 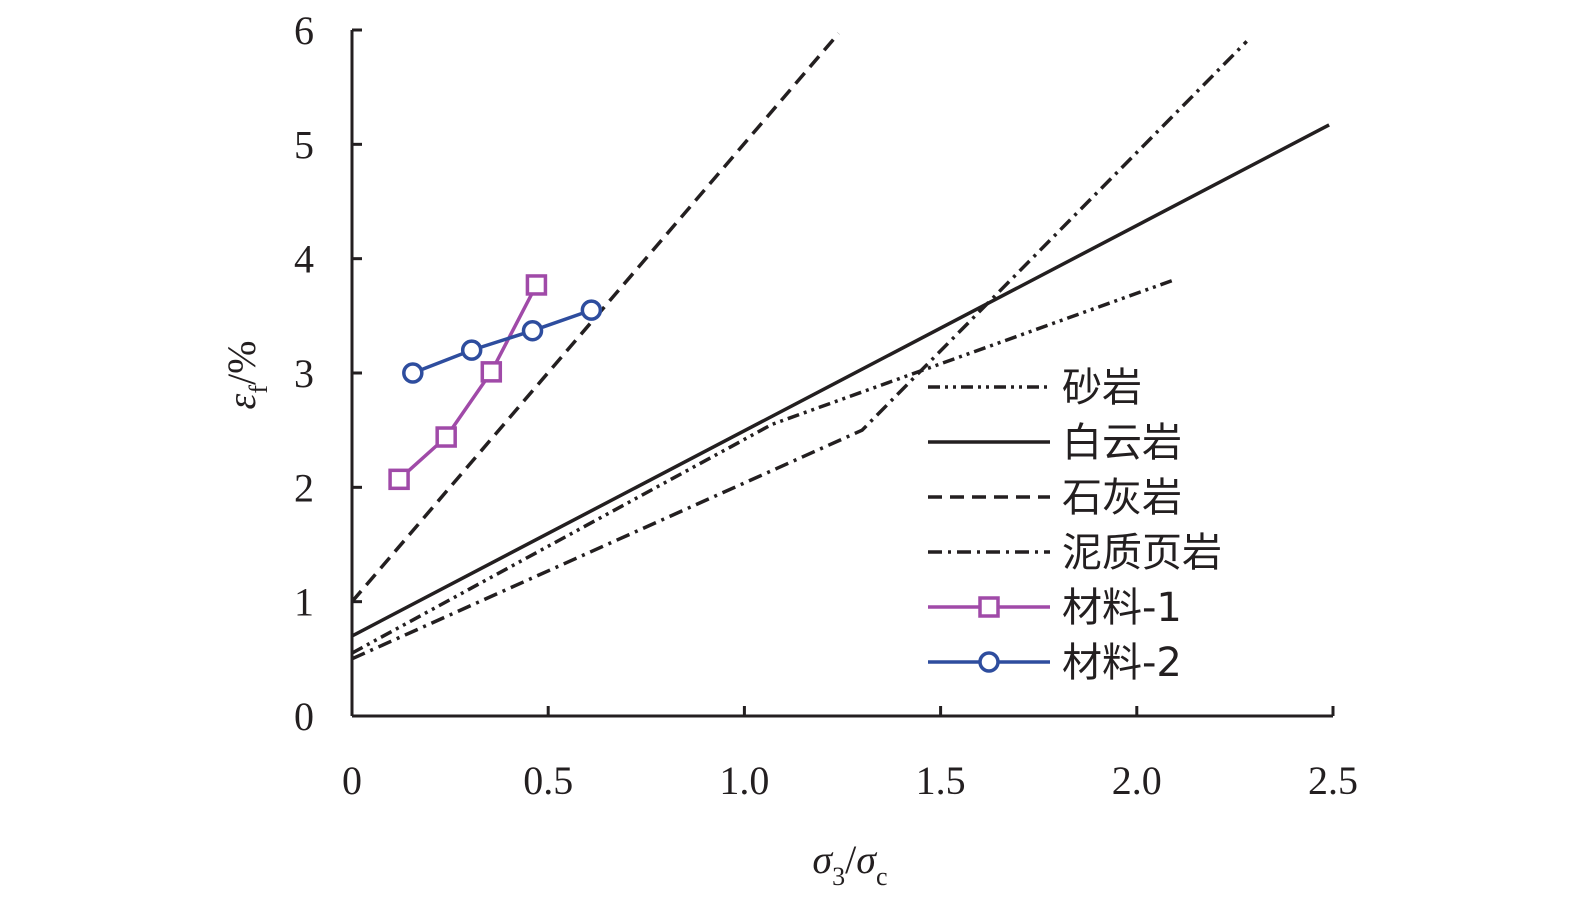 I want to click on legend-item: 材料-1, so click(x=1055, y=608).